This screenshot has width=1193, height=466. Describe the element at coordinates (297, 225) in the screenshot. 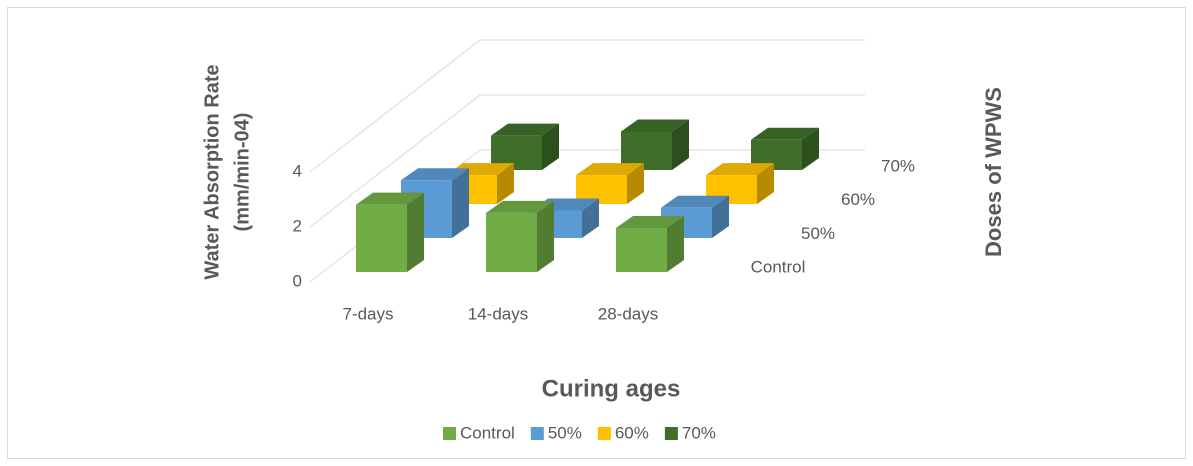

I see `y-tick-label: 2` at that location.